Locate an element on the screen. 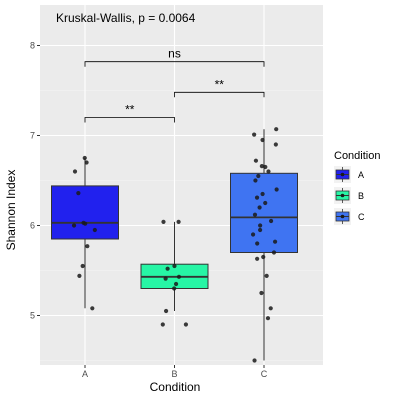 Image resolution: width=400 pixels, height=400 pixels. y-tick-label: 6 is located at coordinates (32, 226).